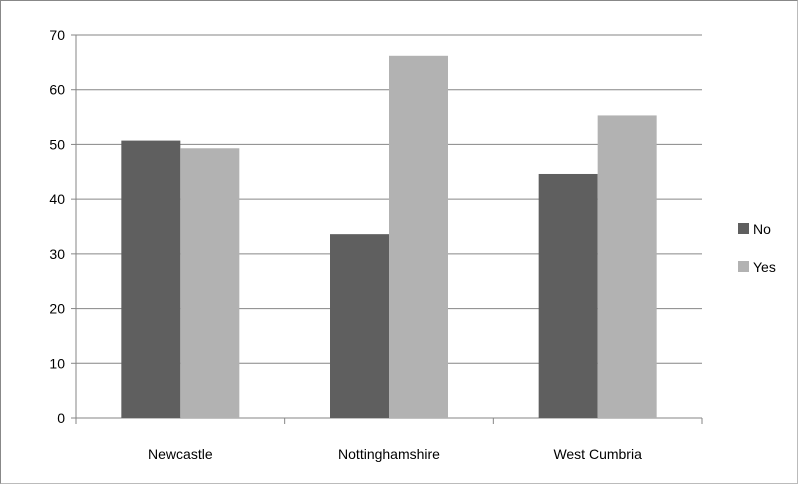  Describe the element at coordinates (180, 454) in the screenshot. I see `x-tick-label: Newcastle` at that location.